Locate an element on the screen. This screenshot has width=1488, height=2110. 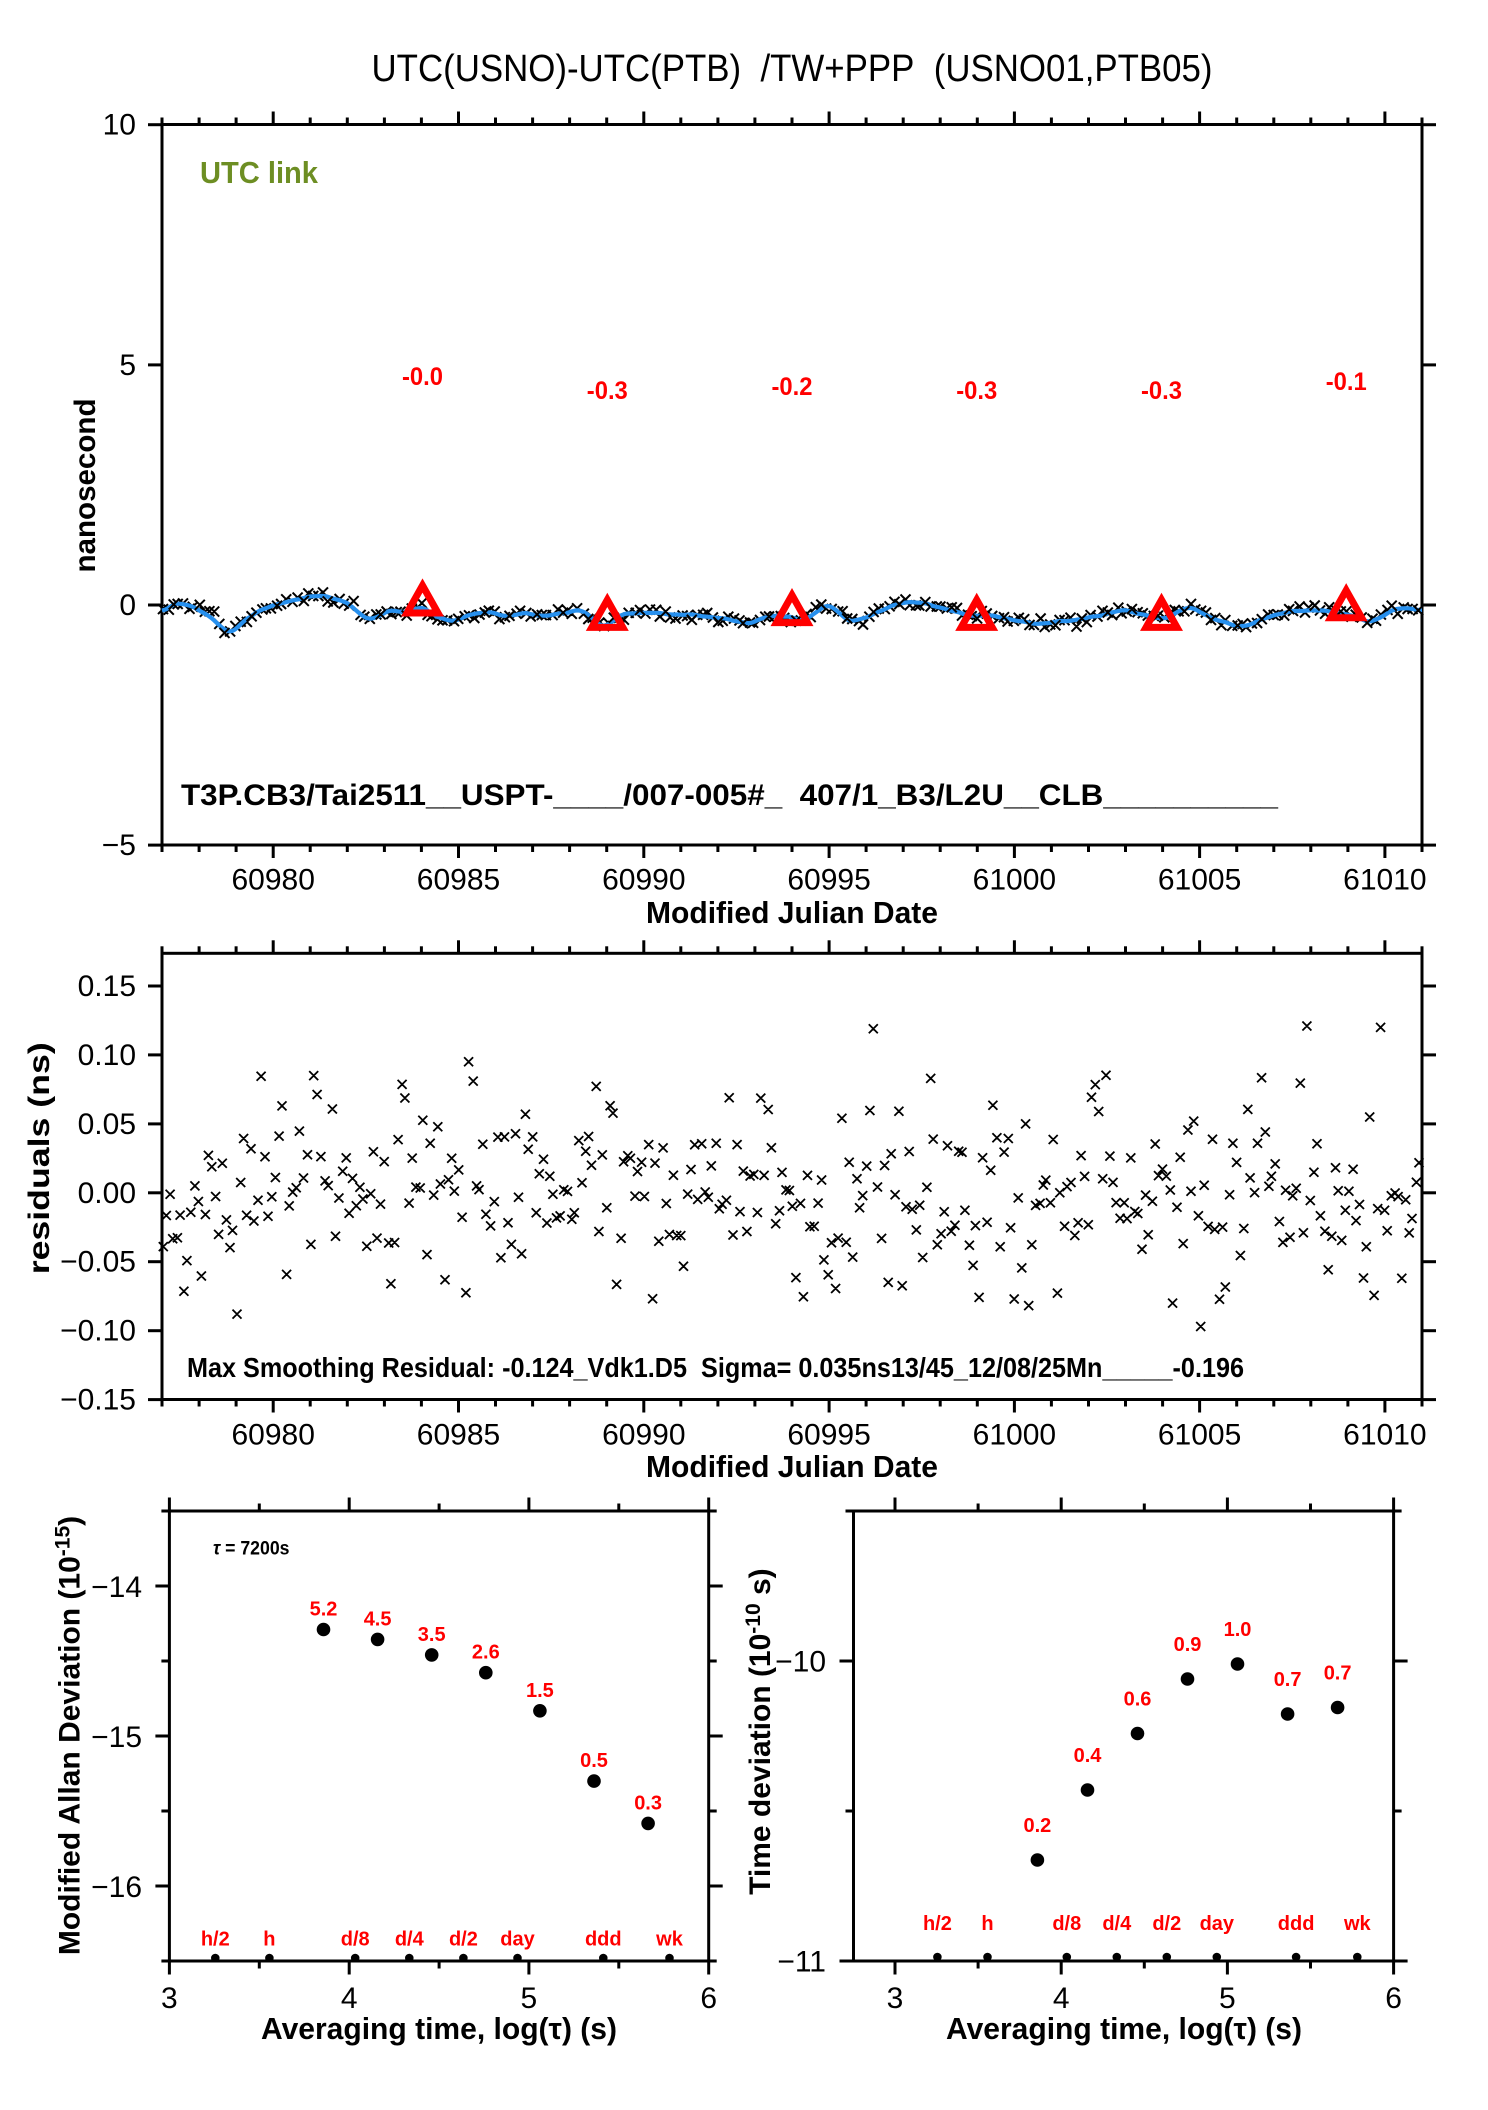
svg-text: −0.05 is located at coordinates (98, 1262).